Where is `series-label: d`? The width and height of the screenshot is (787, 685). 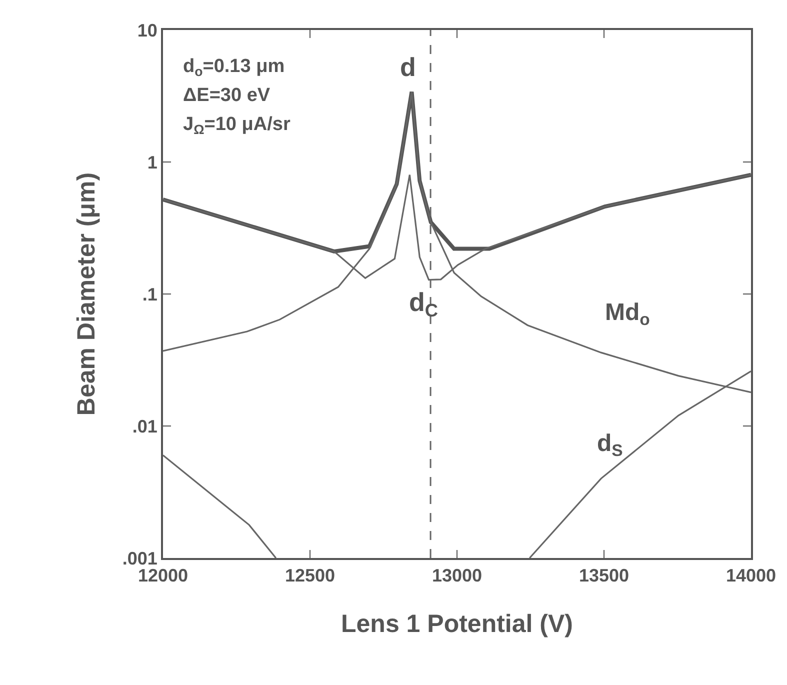
series-label: d is located at coordinates (408, 67).